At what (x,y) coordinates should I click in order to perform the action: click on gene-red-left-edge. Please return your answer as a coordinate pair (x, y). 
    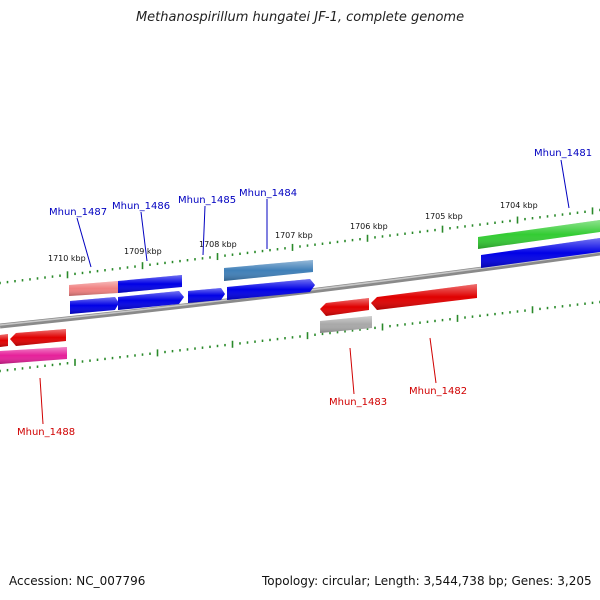
    Looking at the image, I should click on (4, 340).